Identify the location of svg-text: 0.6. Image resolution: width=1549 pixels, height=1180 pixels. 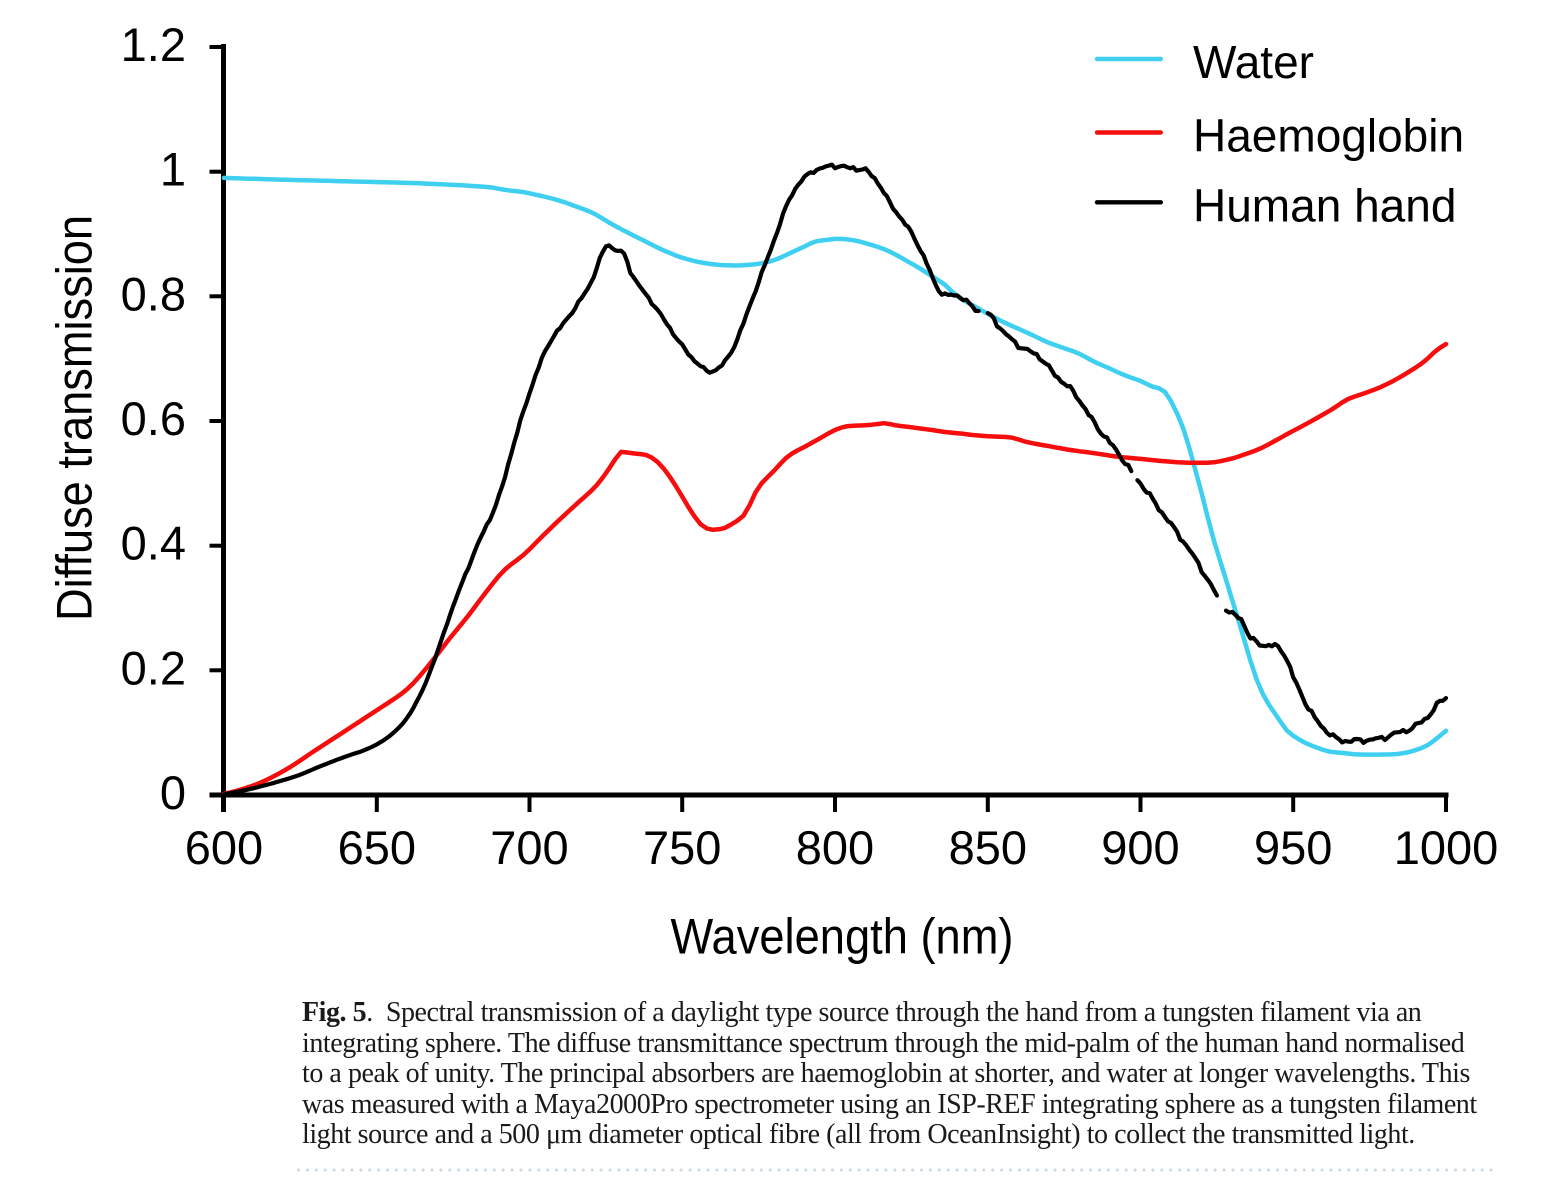
(153, 418).